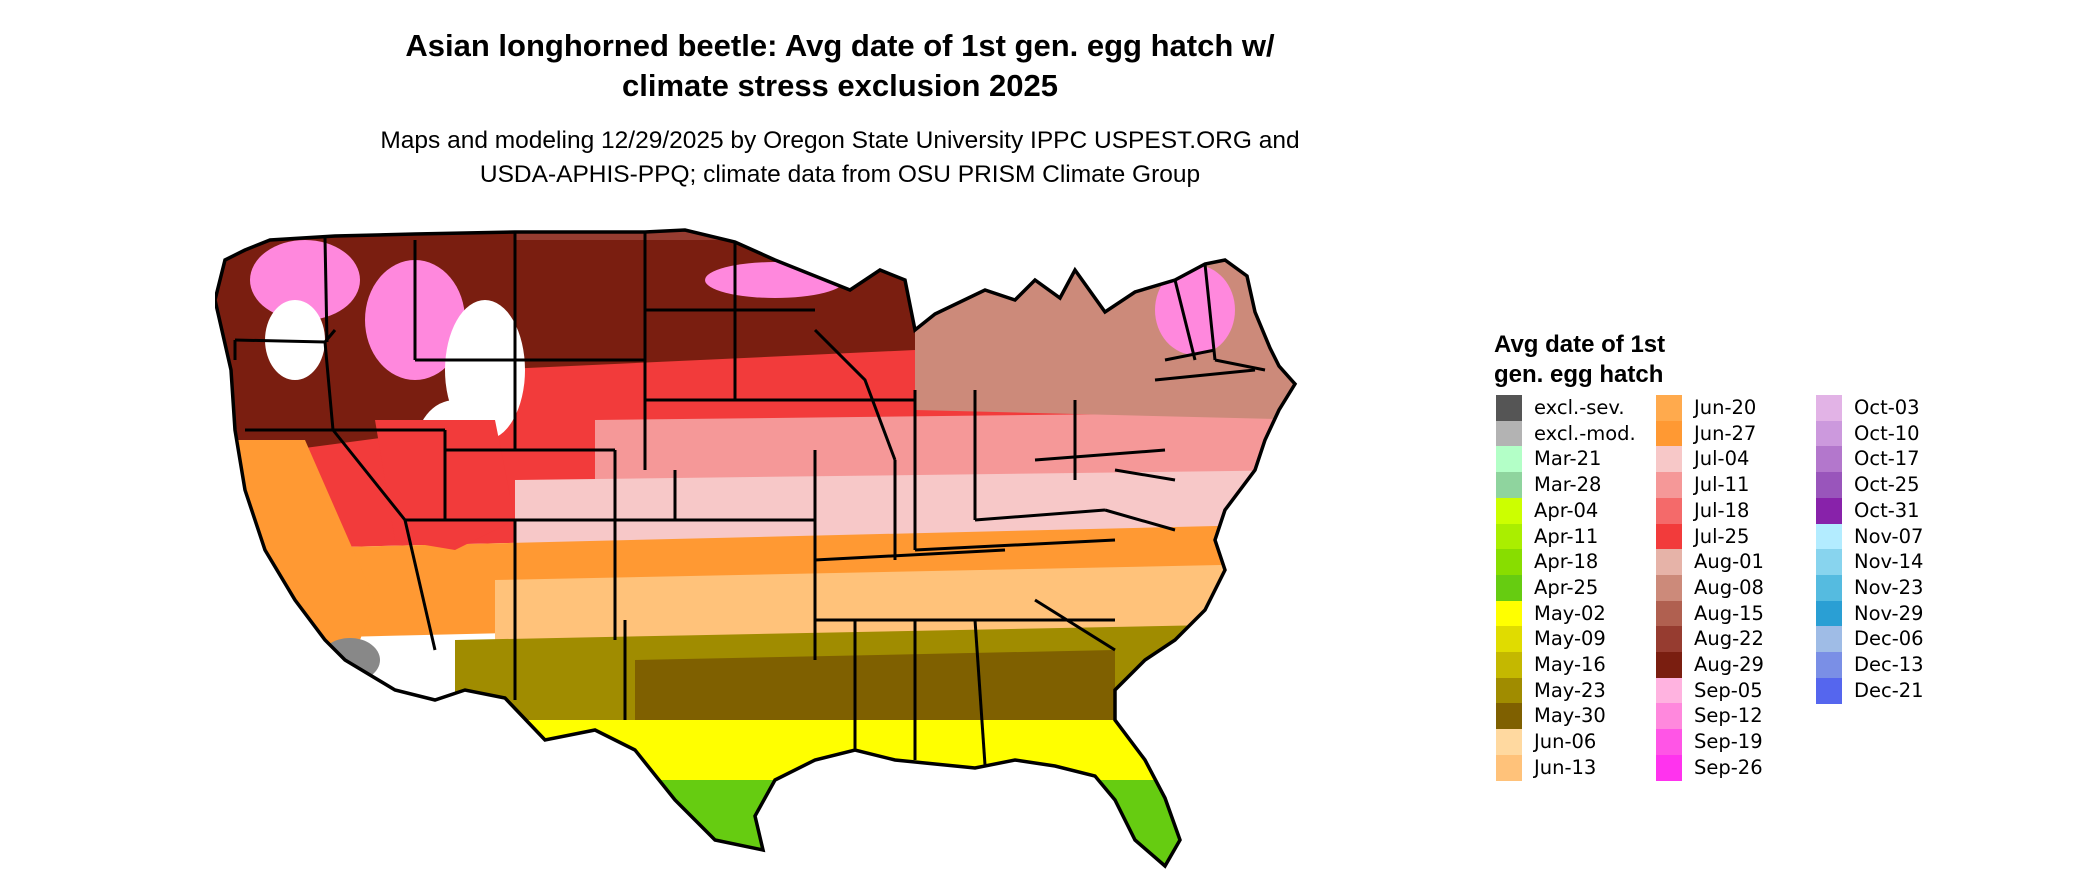 This screenshot has width=2100, height=892. Describe the element at coordinates (1741, 587) in the screenshot. I see `legend-item: Aug-08` at that location.